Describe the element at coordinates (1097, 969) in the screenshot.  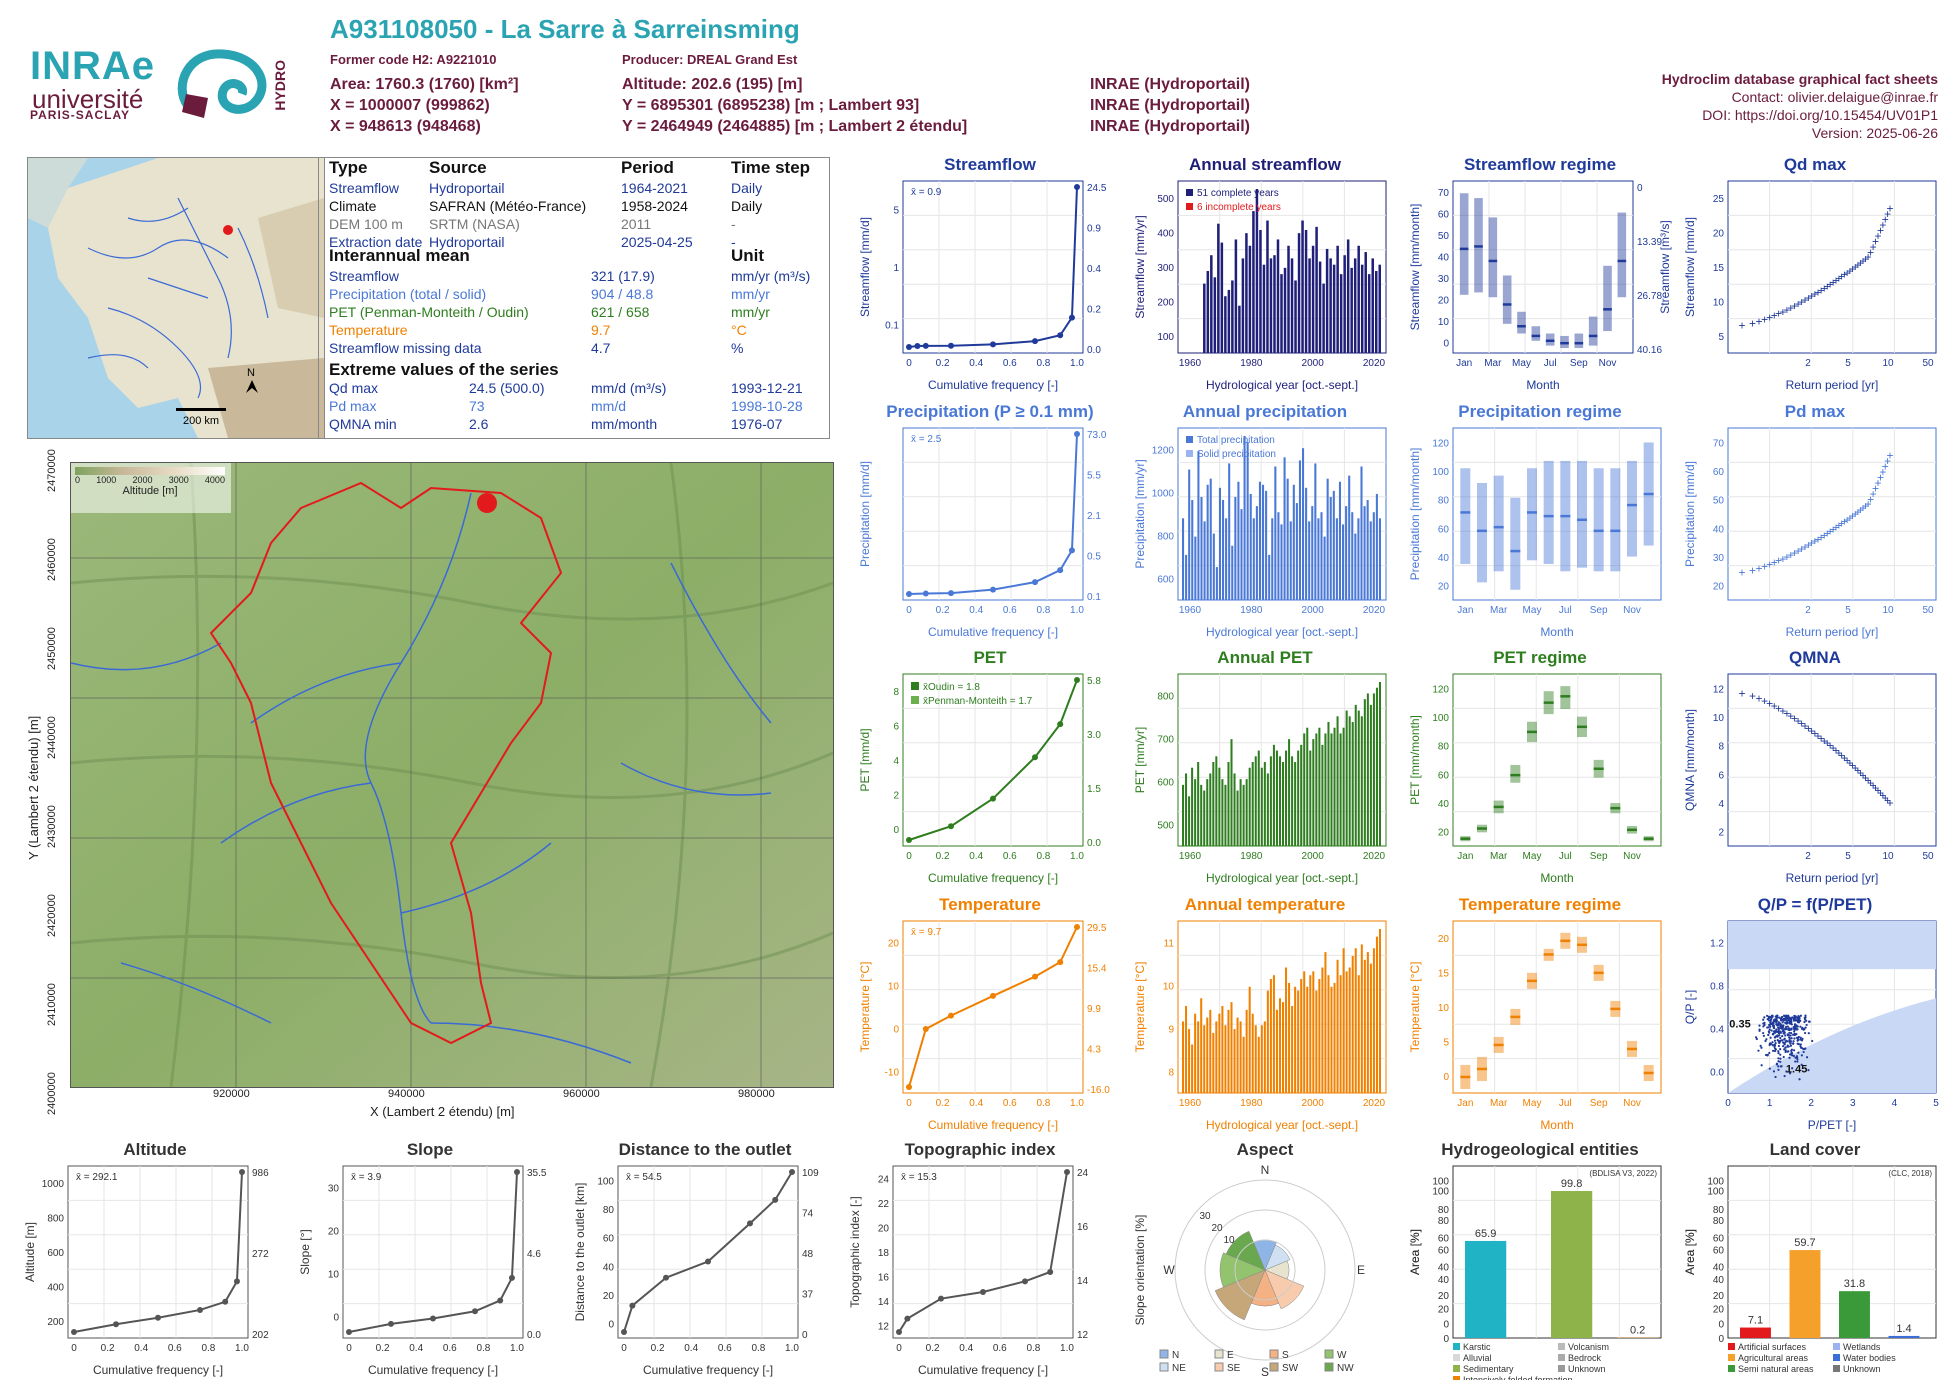
I see `right-tick: 15.4` at that location.